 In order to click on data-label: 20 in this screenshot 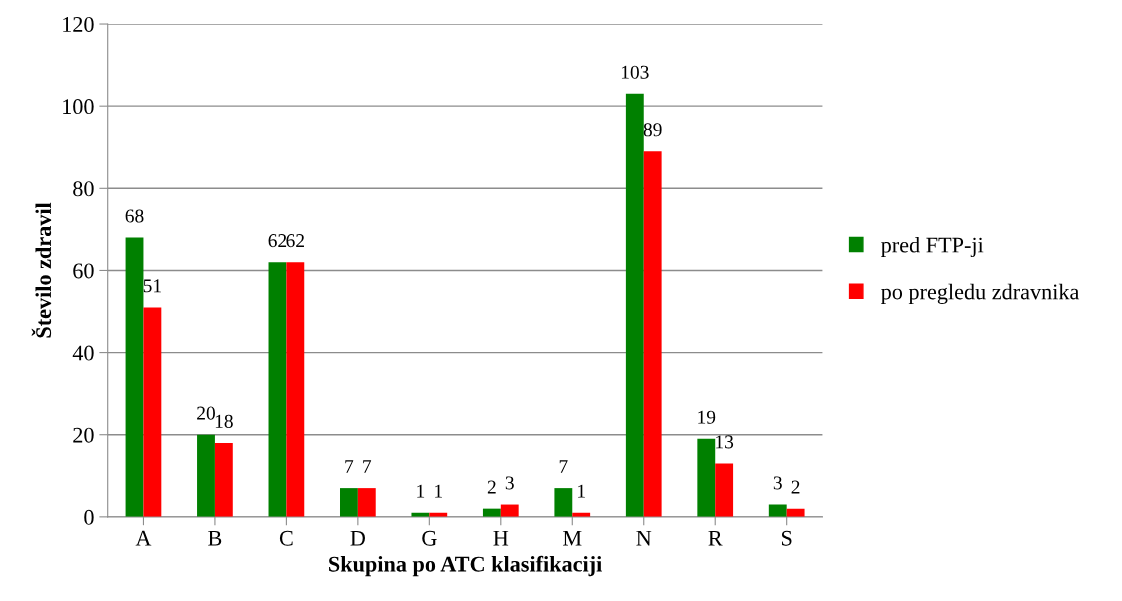, I will do `click(206, 413)`.